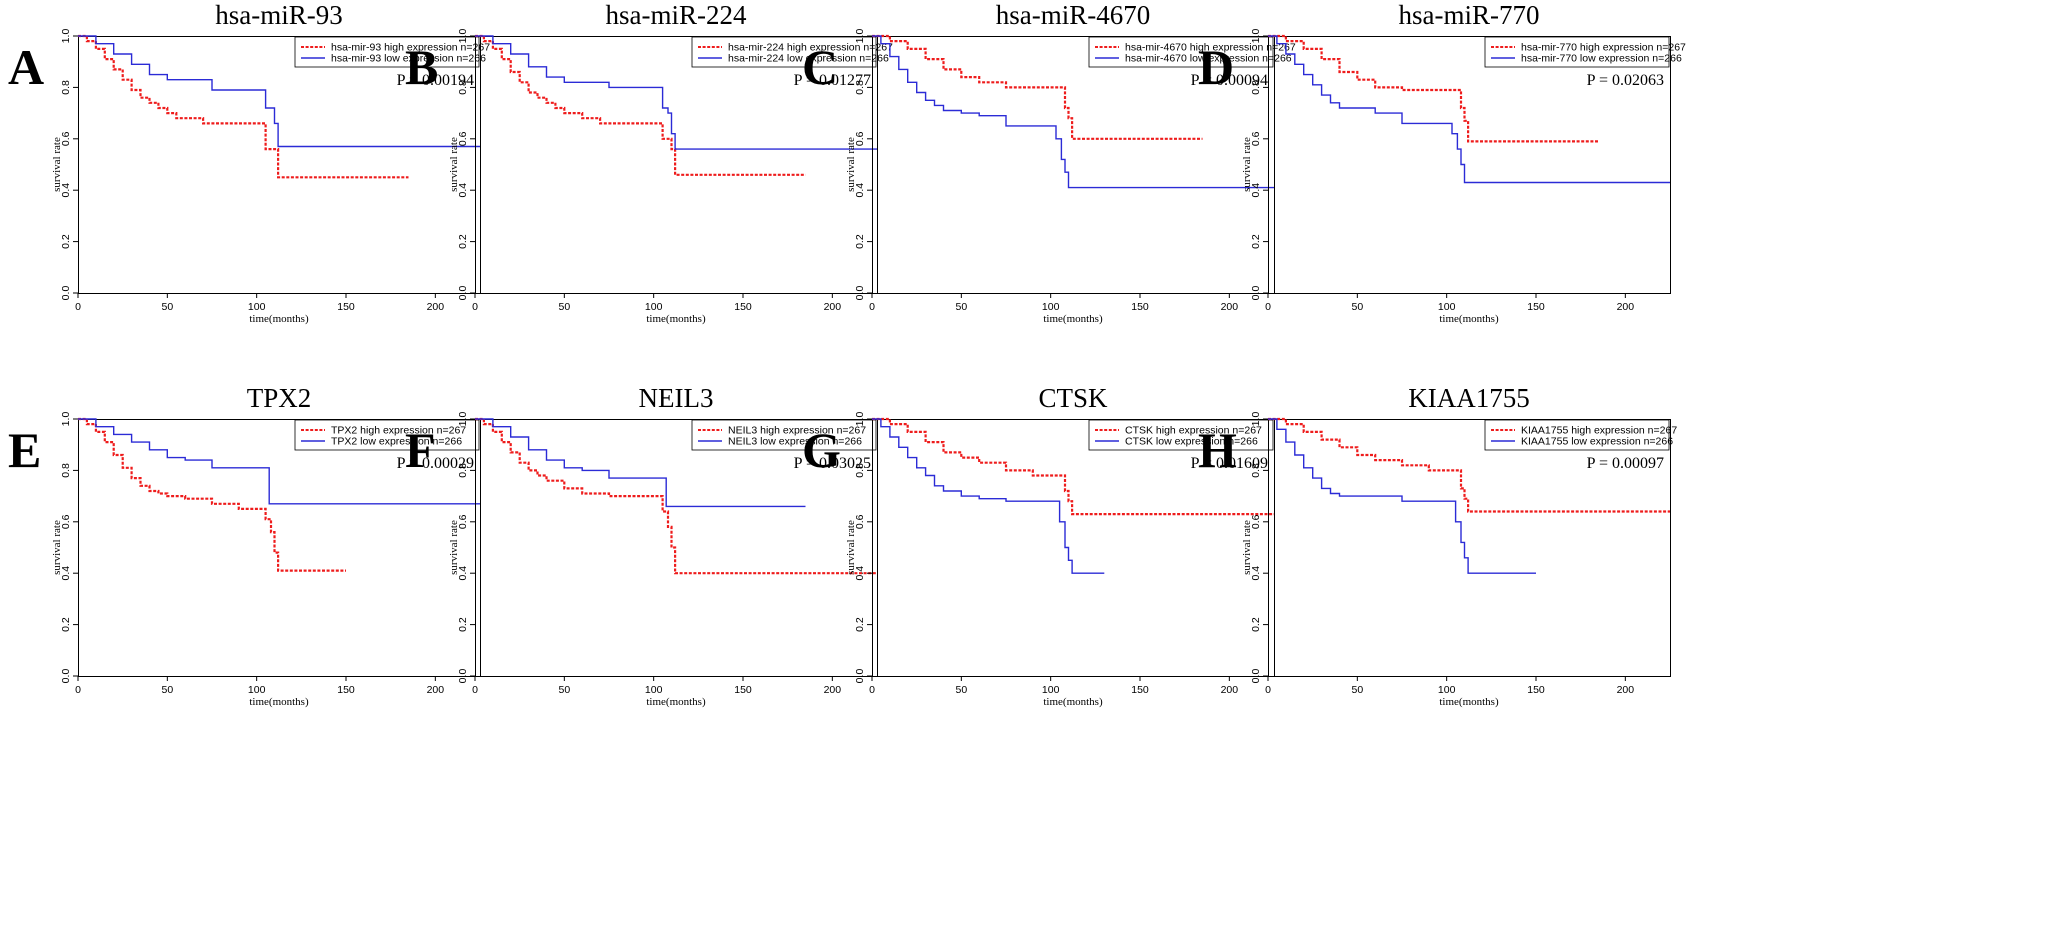 The image size is (2067, 934). Describe the element at coordinates (676, 398) in the screenshot. I see `chart-title: NEIL3` at that location.